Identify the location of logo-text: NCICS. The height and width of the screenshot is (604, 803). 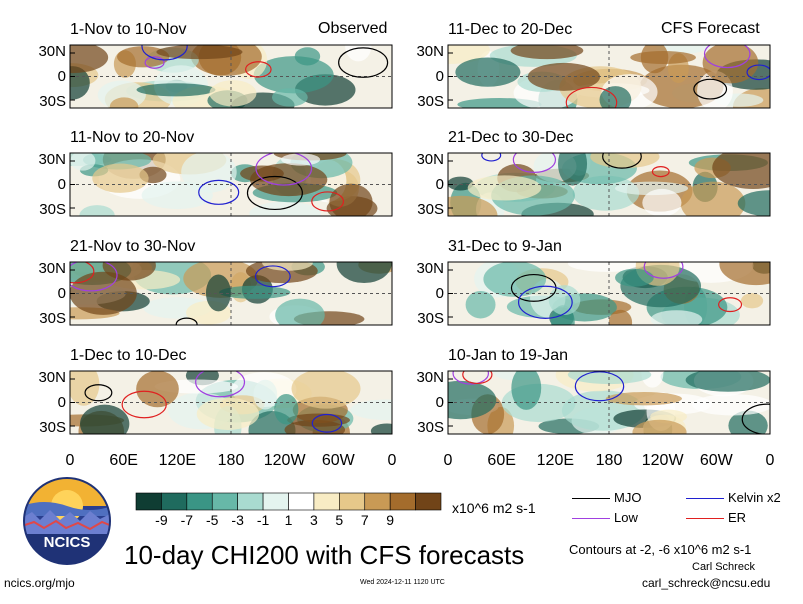
(67, 542).